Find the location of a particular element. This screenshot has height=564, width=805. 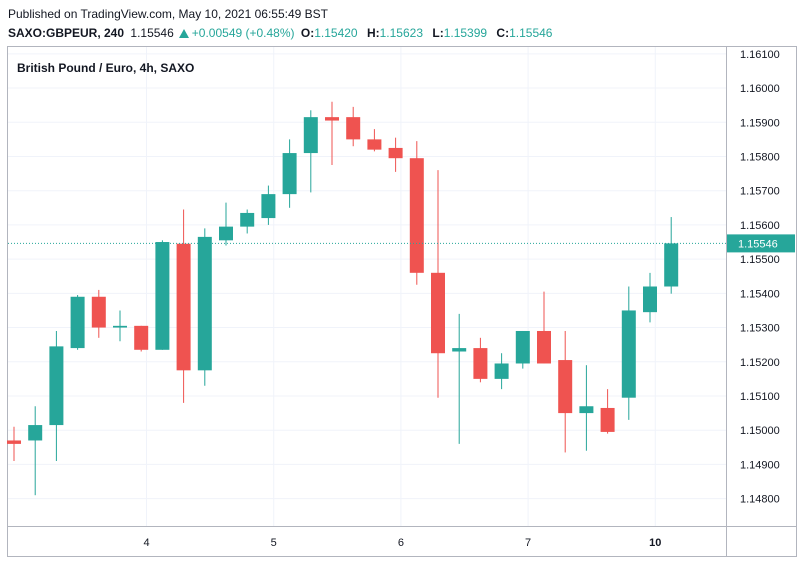

time-axis: 4 5 6 7 10 is located at coordinates (402, 543).